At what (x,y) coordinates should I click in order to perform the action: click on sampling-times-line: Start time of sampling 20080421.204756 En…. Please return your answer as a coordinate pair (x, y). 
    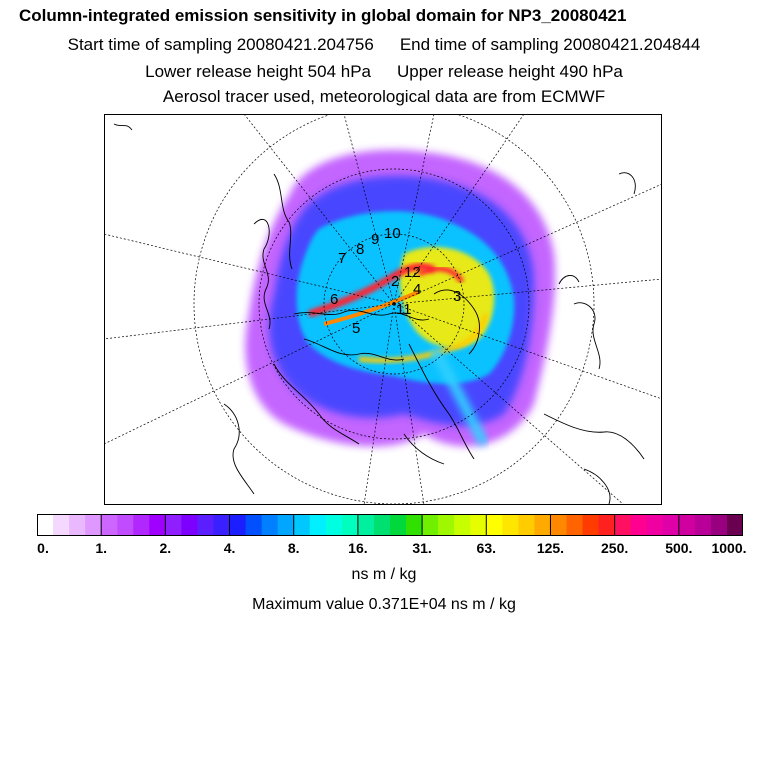
    Looking at the image, I should click on (384, 45).